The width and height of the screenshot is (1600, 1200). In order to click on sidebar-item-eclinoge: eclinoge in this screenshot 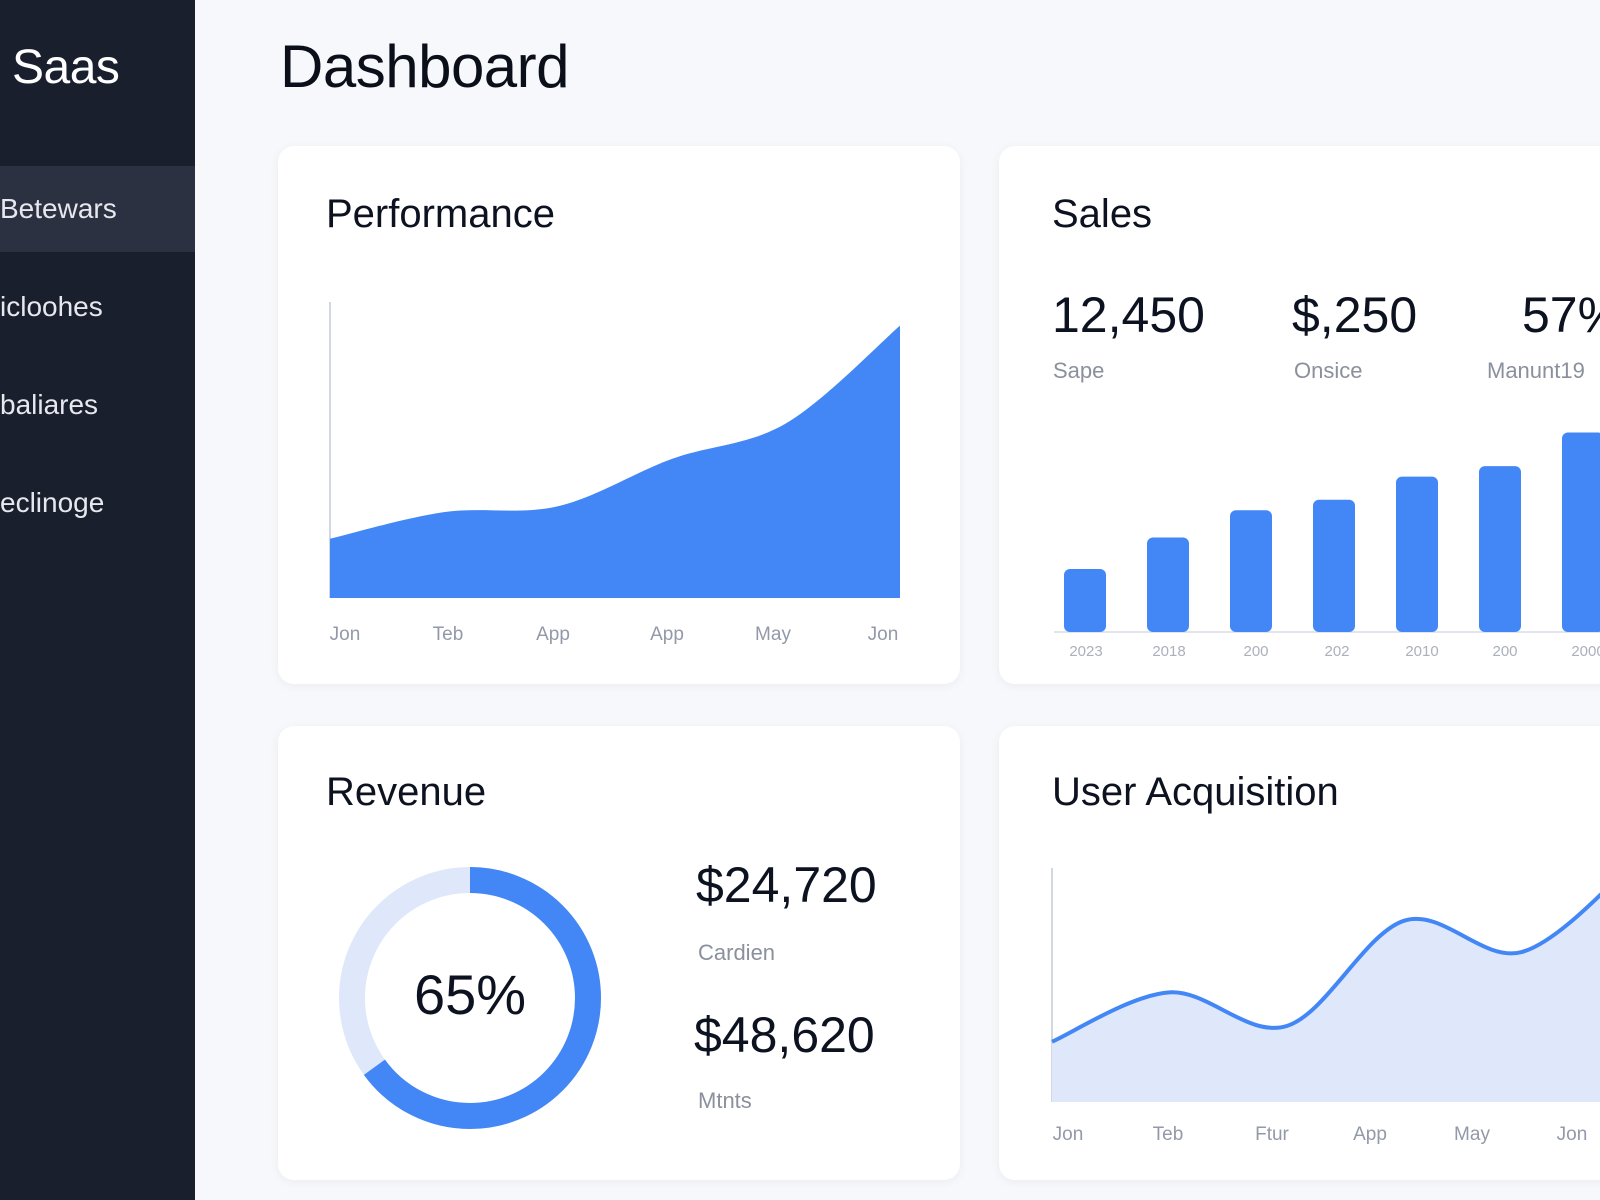, I will do `click(97, 503)`.